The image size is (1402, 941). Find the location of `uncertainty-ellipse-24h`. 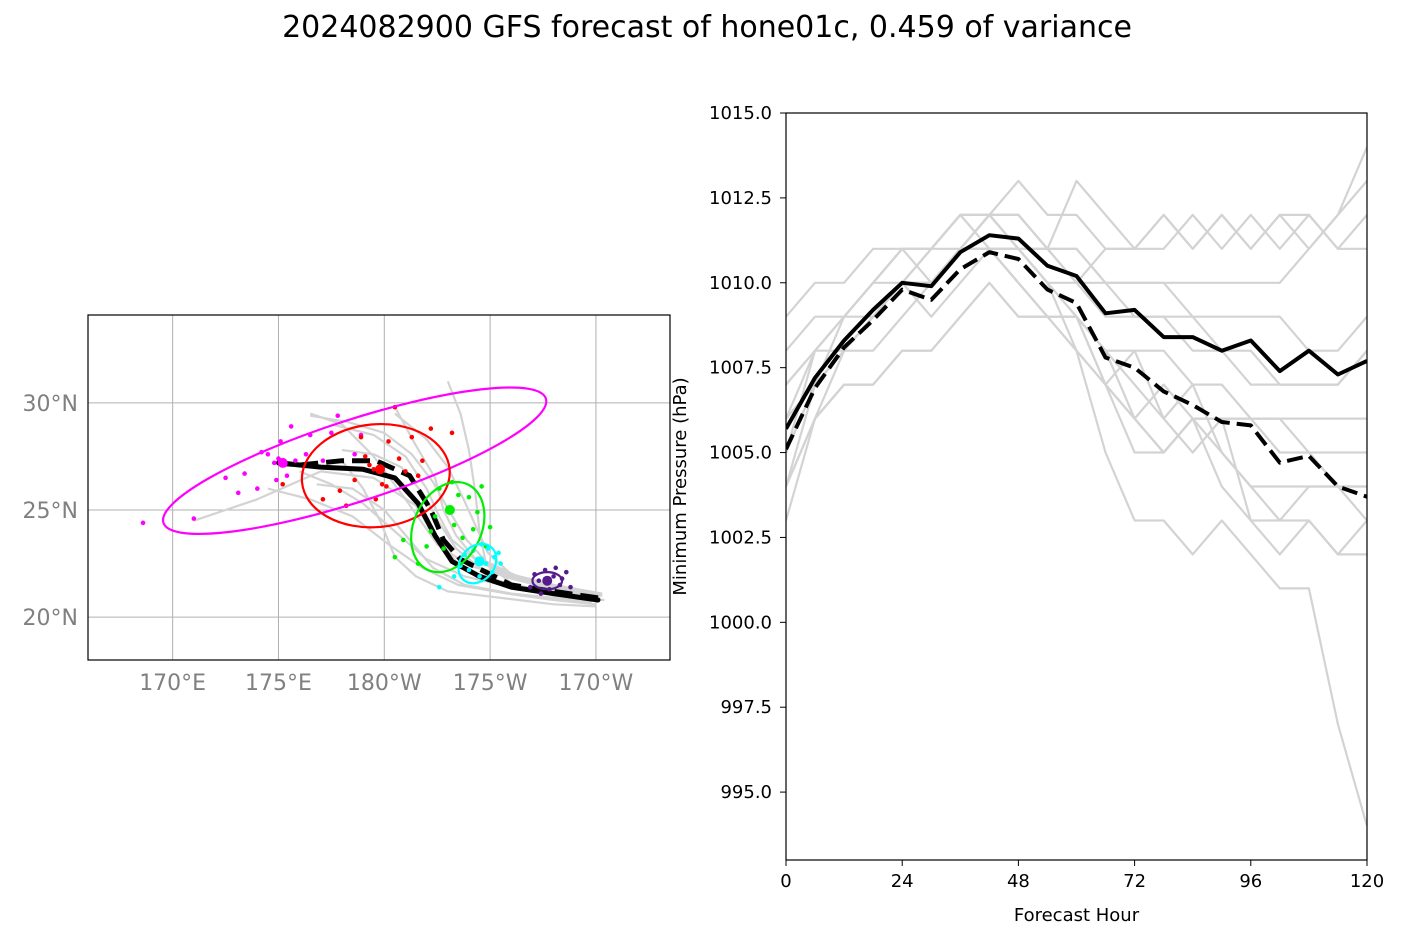

uncertainty-ellipse-24h is located at coordinates (354, 461).